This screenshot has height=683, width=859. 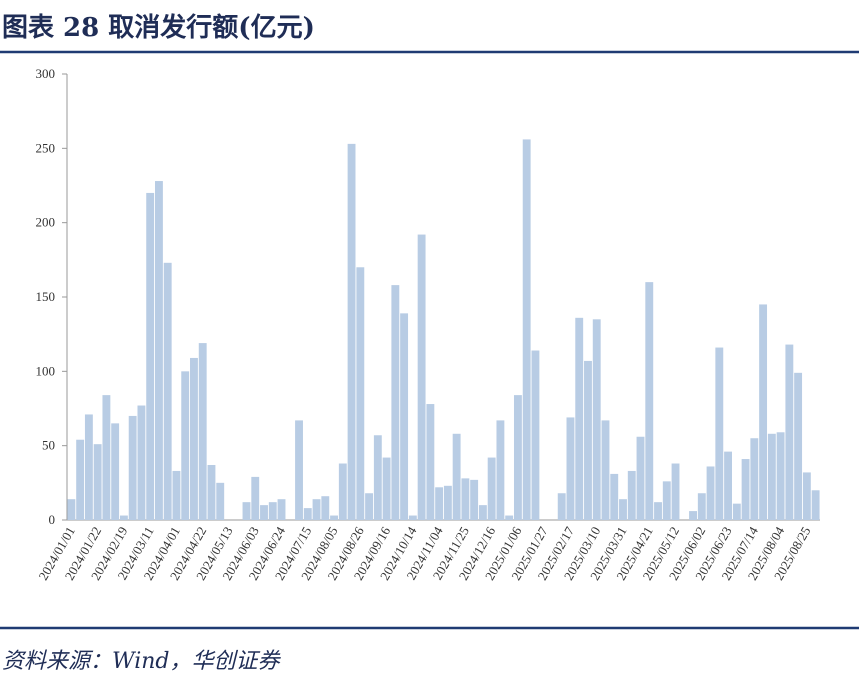 I want to click on y-tick-label: 300, so click(x=46, y=73).